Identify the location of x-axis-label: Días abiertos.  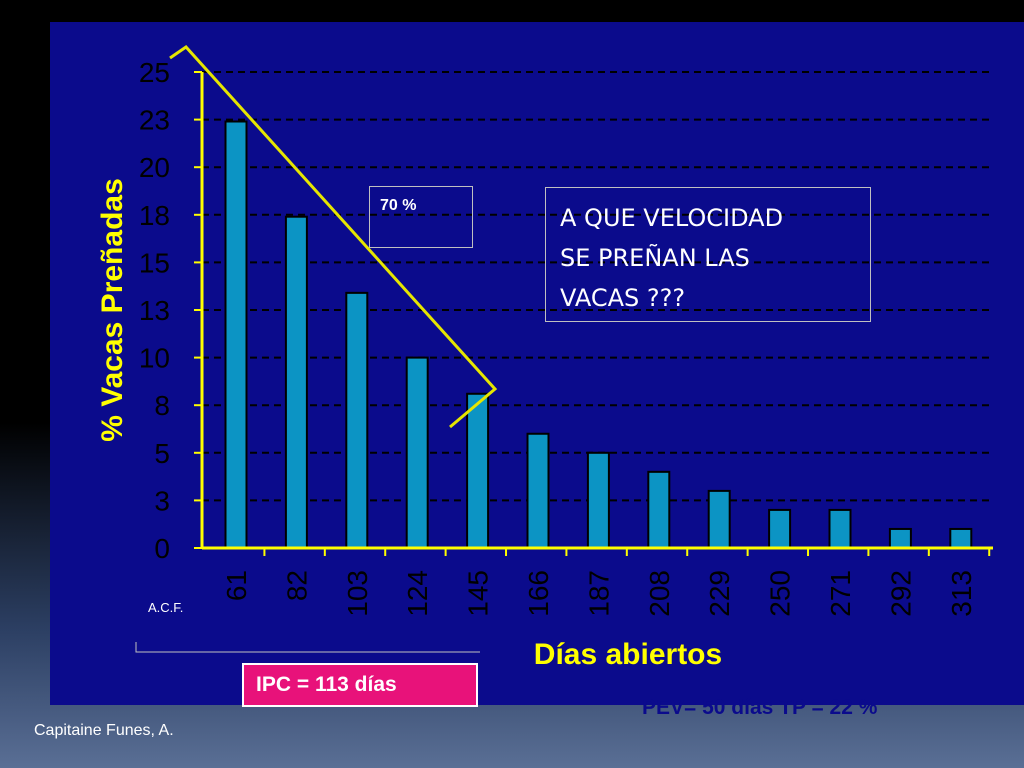
(628, 654).